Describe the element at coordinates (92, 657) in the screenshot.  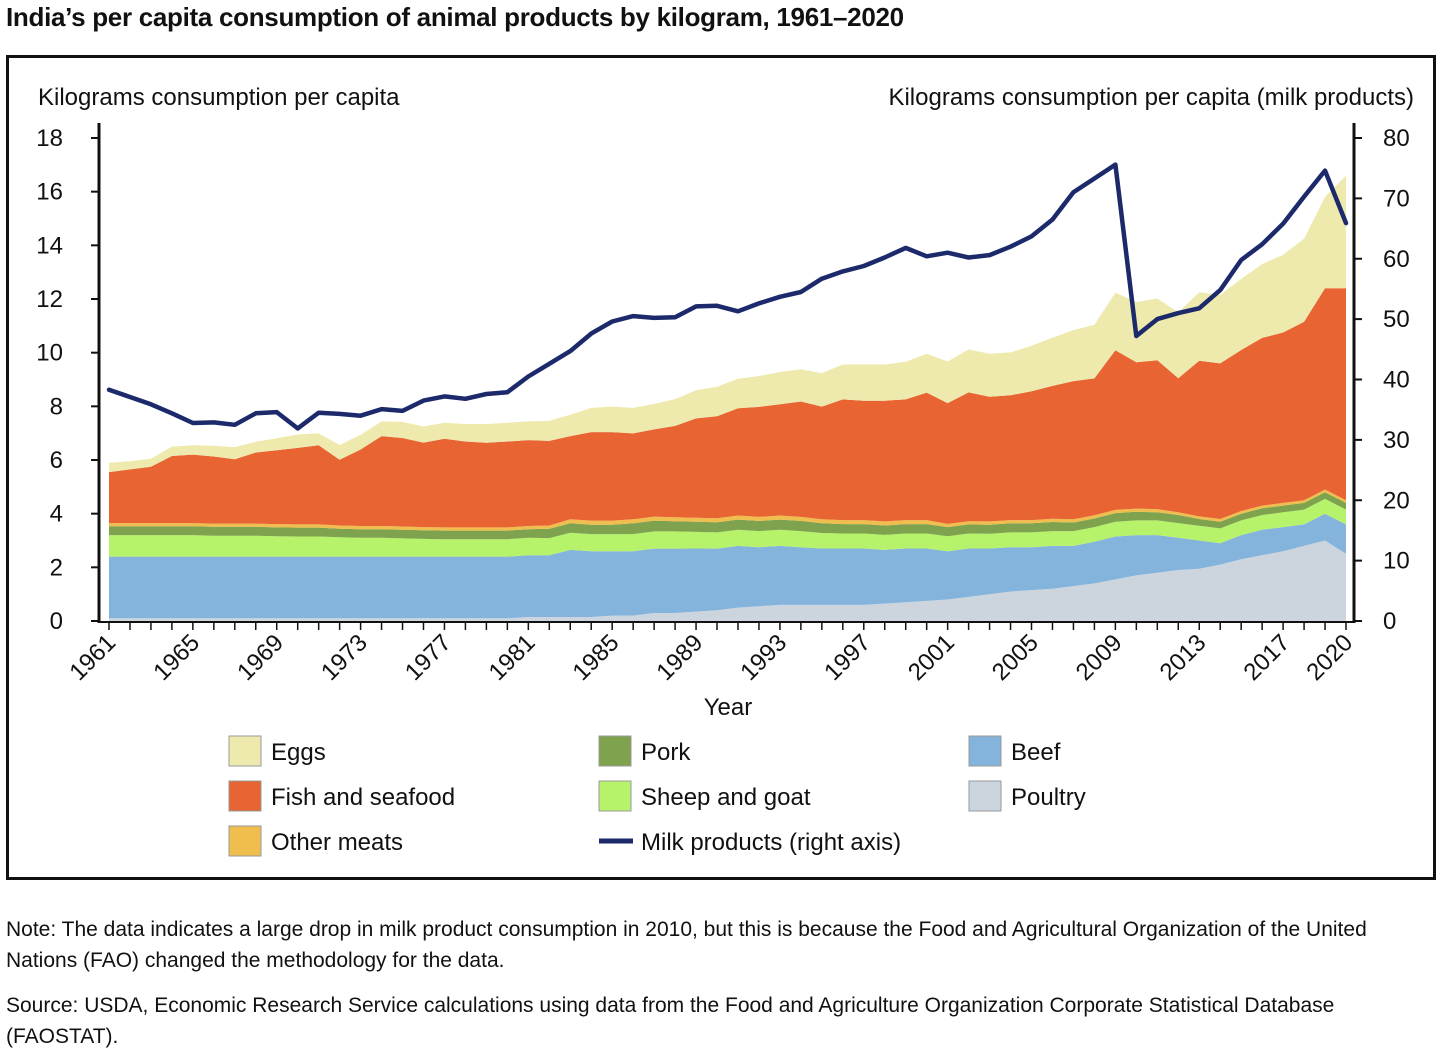
I see `x-tick-label: 1961` at that location.